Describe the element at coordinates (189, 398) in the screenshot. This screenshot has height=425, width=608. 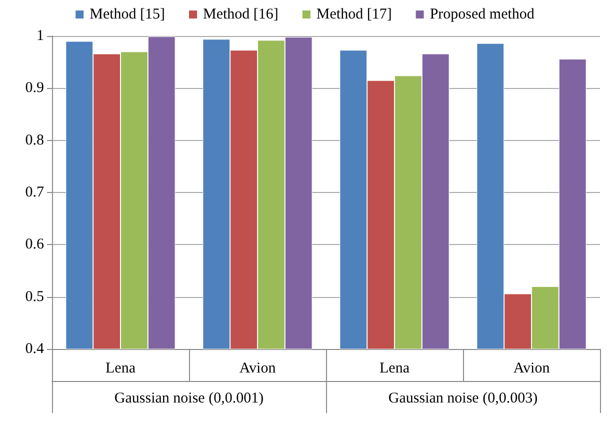
I see `text: Gaussian noise (0,0.001)` at that location.